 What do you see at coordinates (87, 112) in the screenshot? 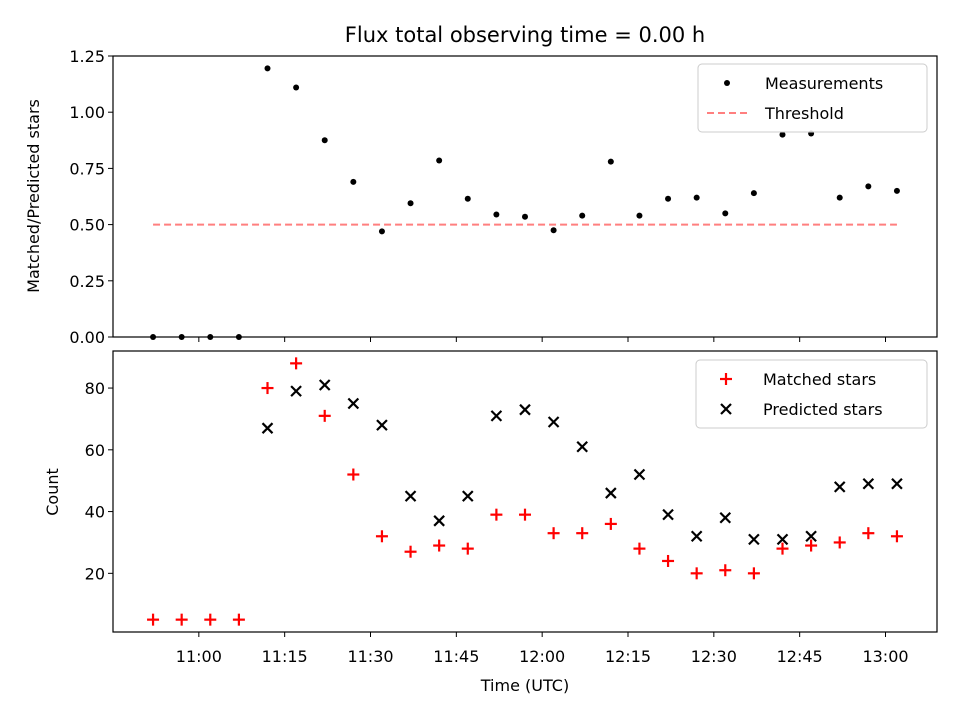
I see `ratio-y-tick-label: 1.00` at bounding box center [87, 112].